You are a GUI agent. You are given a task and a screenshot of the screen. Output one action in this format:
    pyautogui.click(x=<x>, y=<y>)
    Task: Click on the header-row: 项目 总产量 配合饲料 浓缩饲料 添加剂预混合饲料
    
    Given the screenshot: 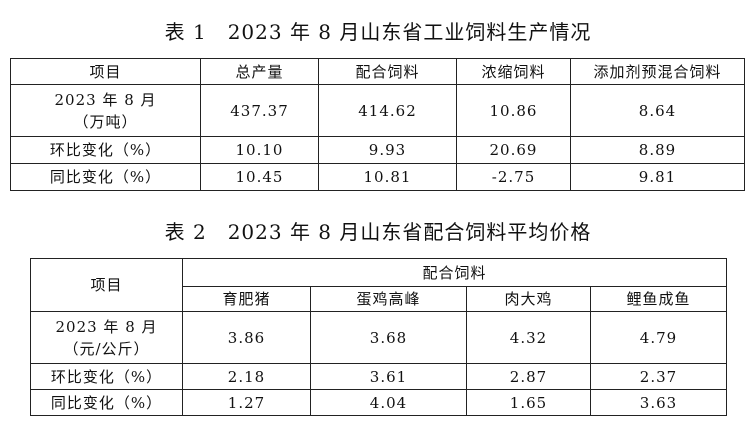 What is the action you would take?
    pyautogui.click(x=377, y=71)
    